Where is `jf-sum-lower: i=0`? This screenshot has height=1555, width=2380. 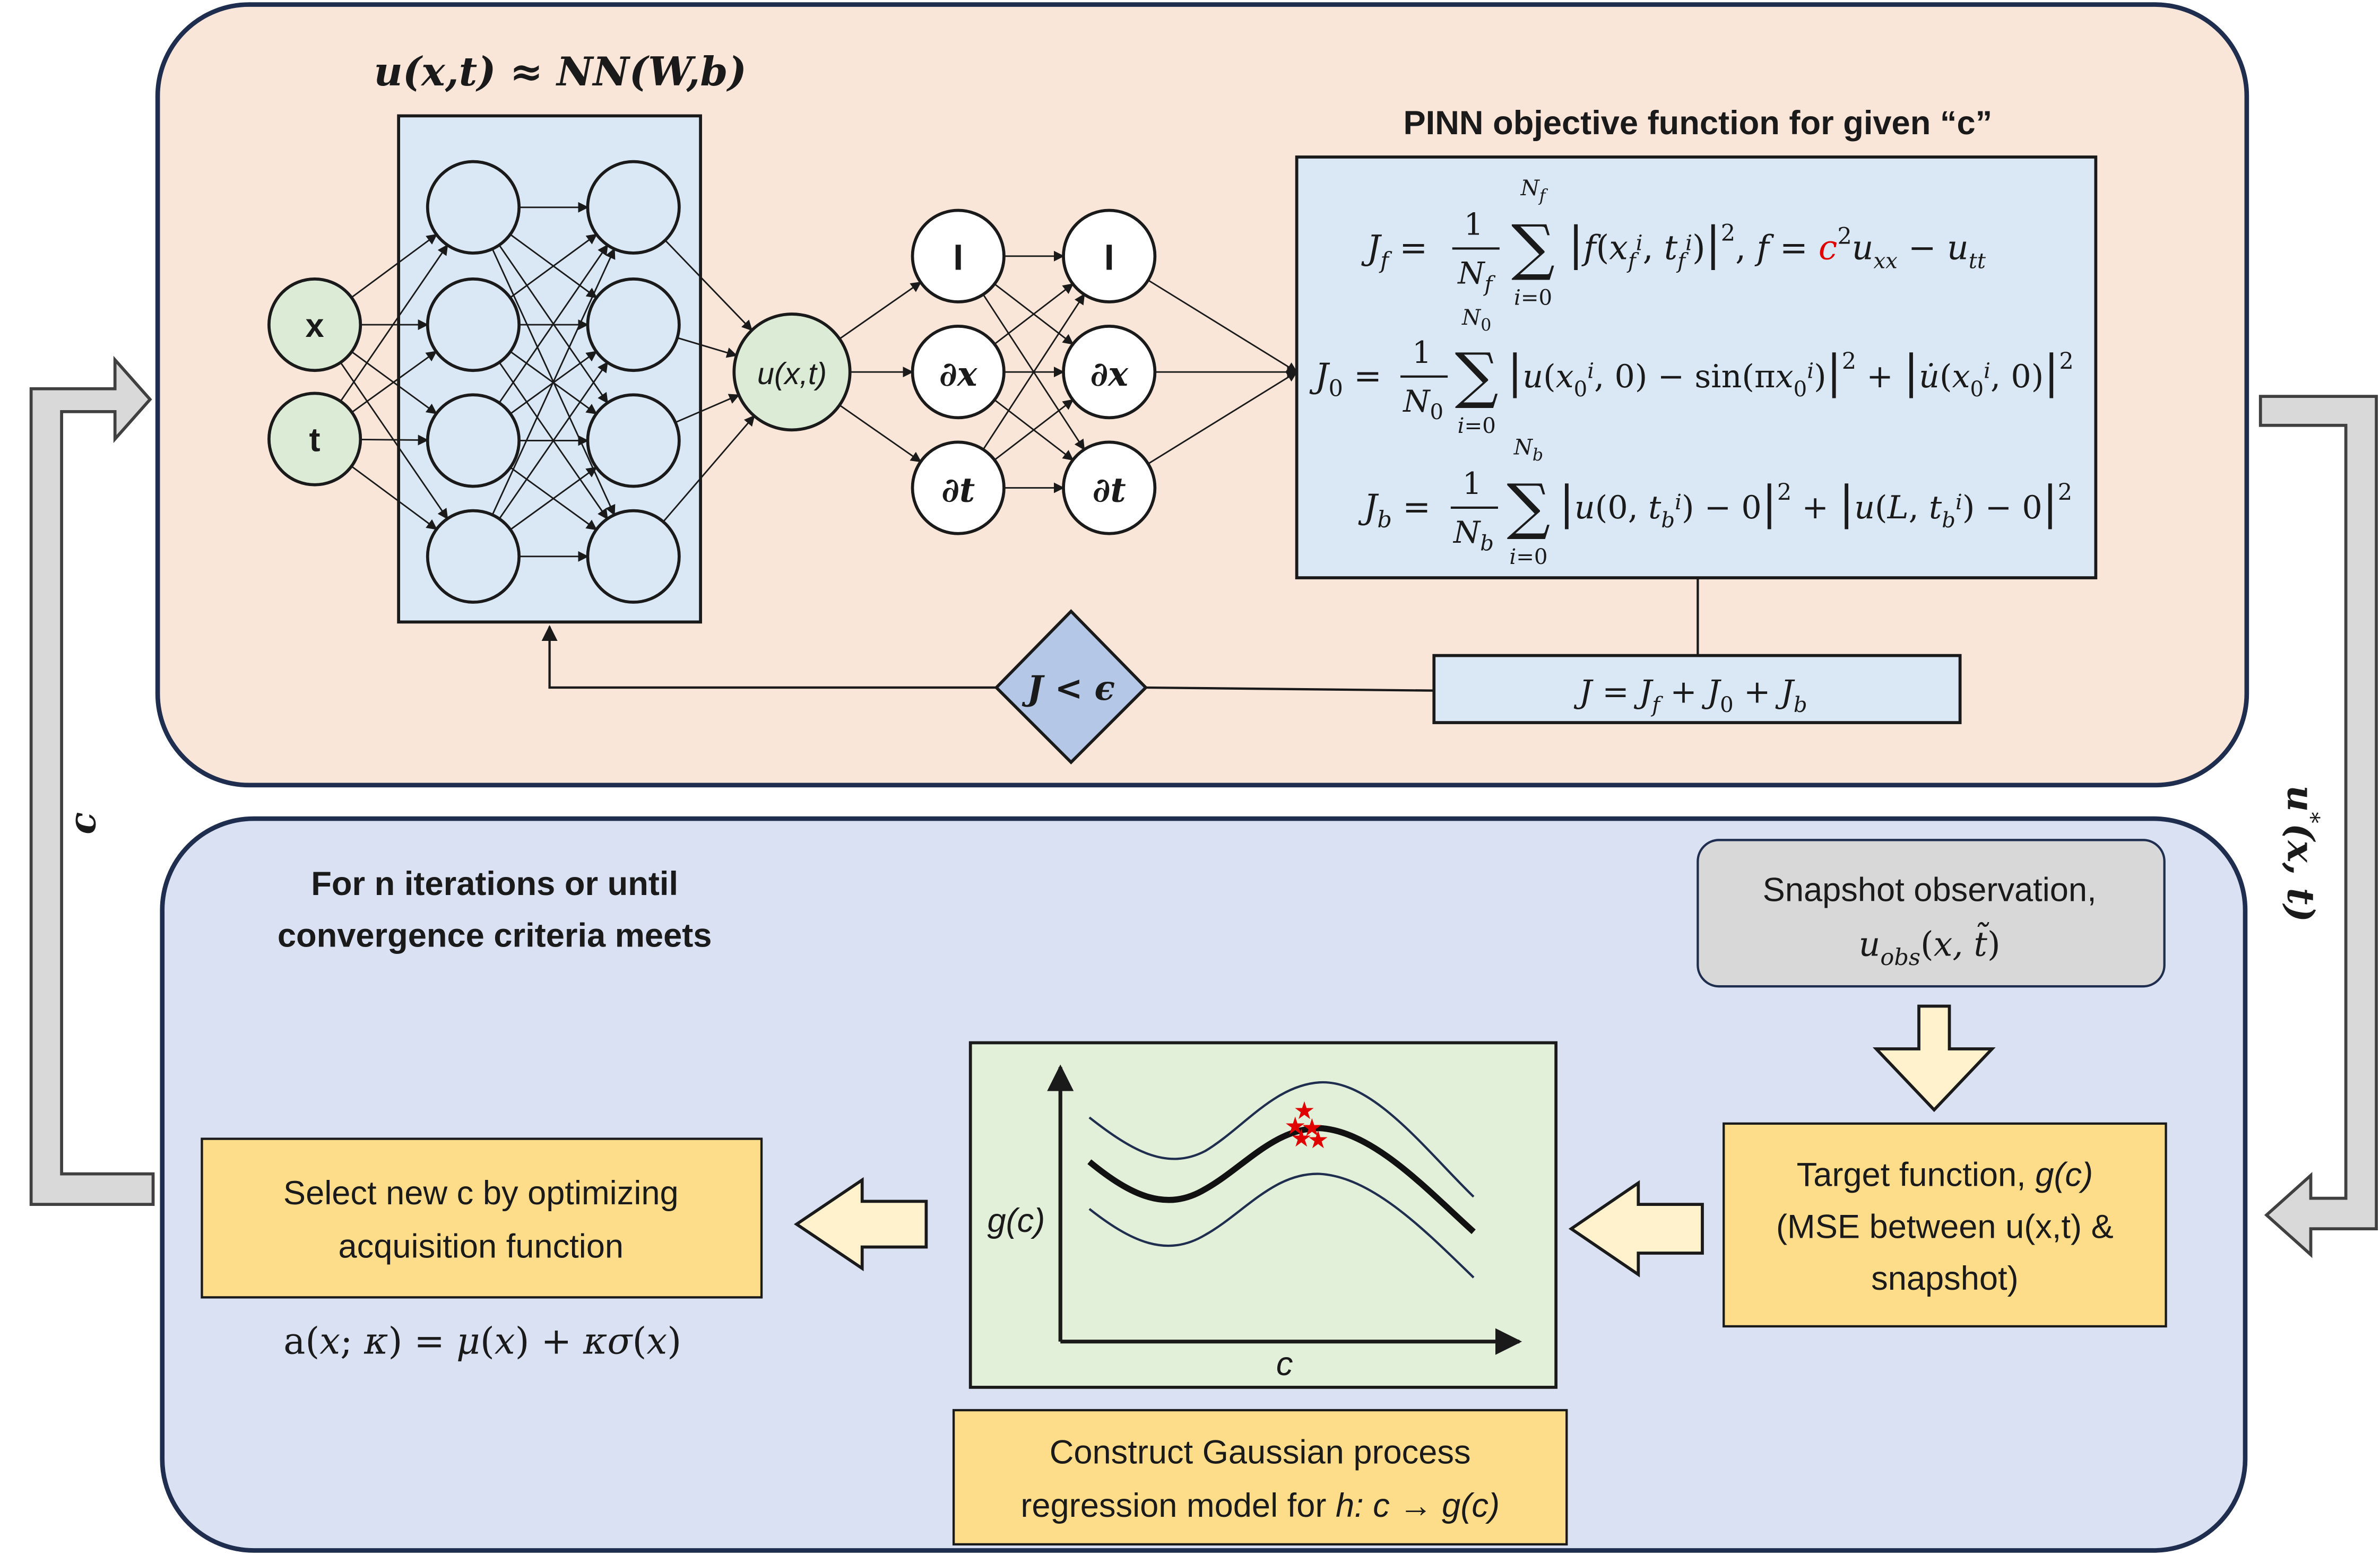 jf-sum-lower: i=0 is located at coordinates (1533, 298).